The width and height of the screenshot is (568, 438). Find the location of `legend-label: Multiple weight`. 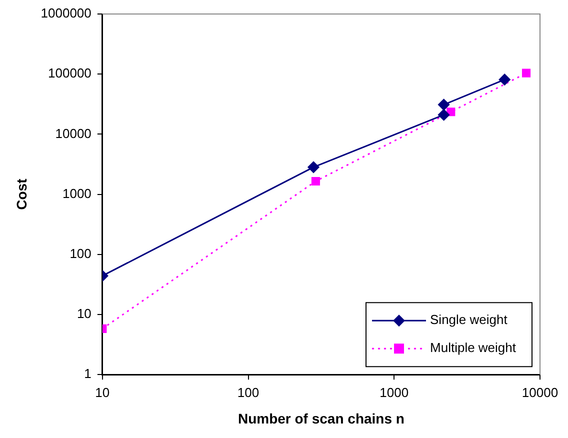

legend-label: Multiple weight is located at coordinates (473, 348).